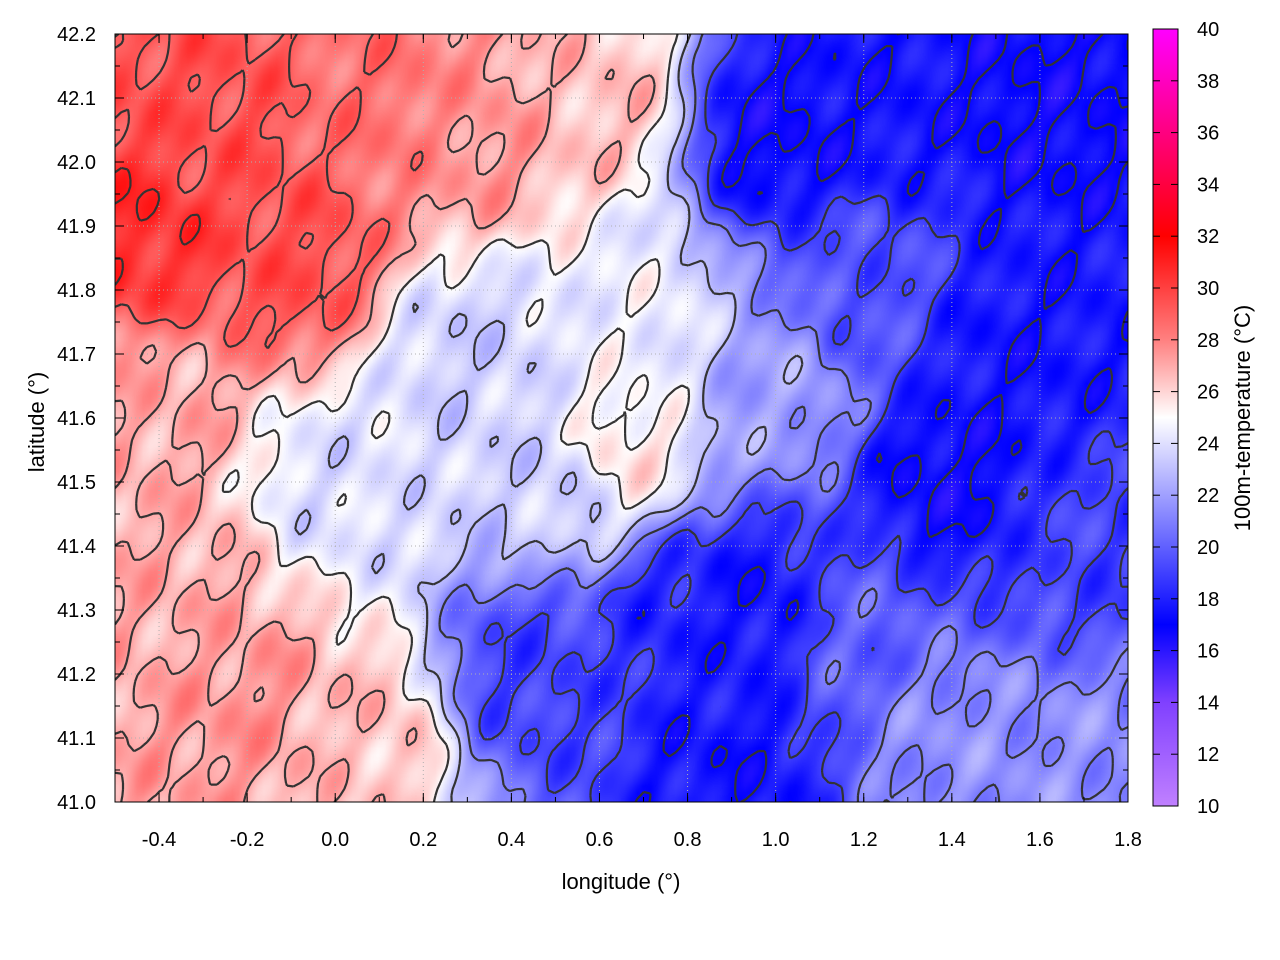 The height and width of the screenshot is (960, 1280). Describe the element at coordinates (1128, 840) in the screenshot. I see `x-tick-label: 1.8` at that location.